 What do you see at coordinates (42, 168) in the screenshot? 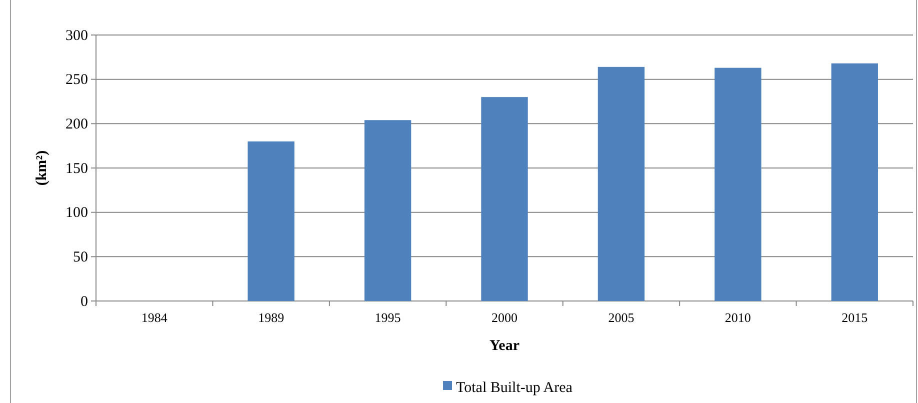
I see `y-axis-title: (km²)` at bounding box center [42, 168].